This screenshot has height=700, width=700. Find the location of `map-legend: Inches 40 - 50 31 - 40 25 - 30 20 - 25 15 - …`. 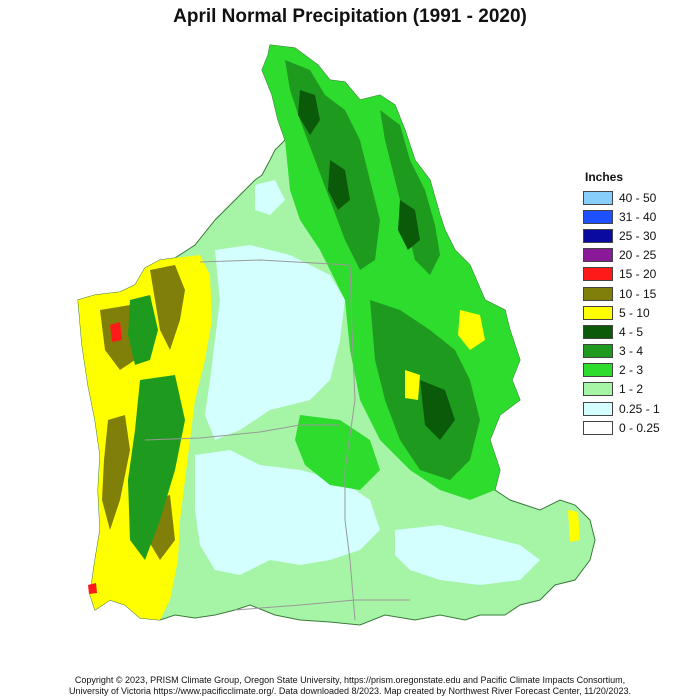

map-legend: Inches 40 - 50 31 - 40 25 - 30 20 - 25 15 - … is located at coordinates (638, 303).